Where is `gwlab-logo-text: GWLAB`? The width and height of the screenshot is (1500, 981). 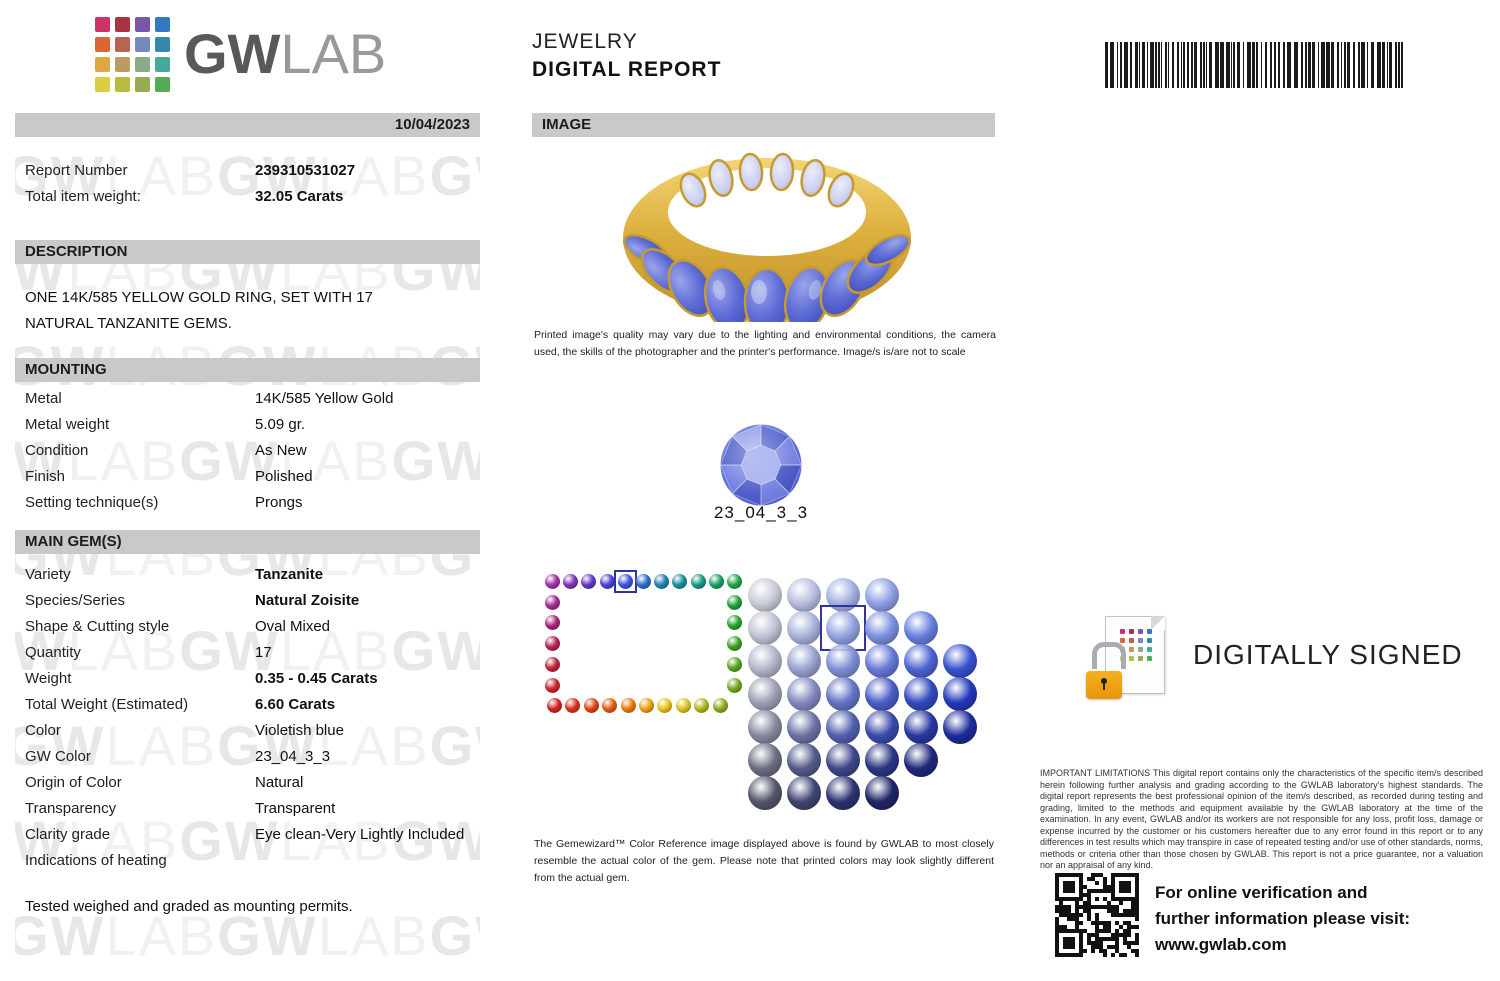 gwlab-logo-text: GWLAB is located at coordinates (285, 54).